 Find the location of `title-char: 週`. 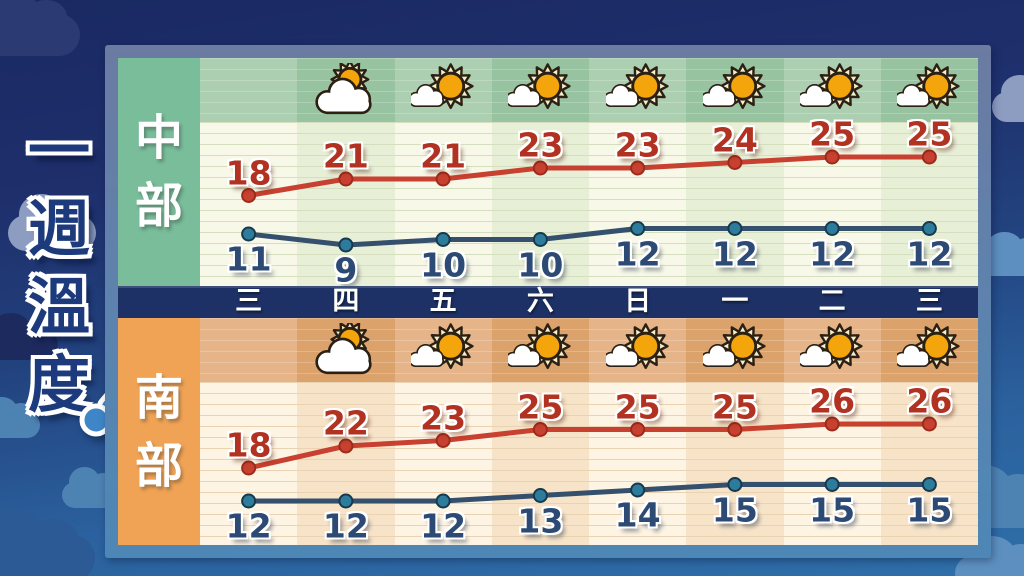

title-char: 週 is located at coordinates (59, 228).